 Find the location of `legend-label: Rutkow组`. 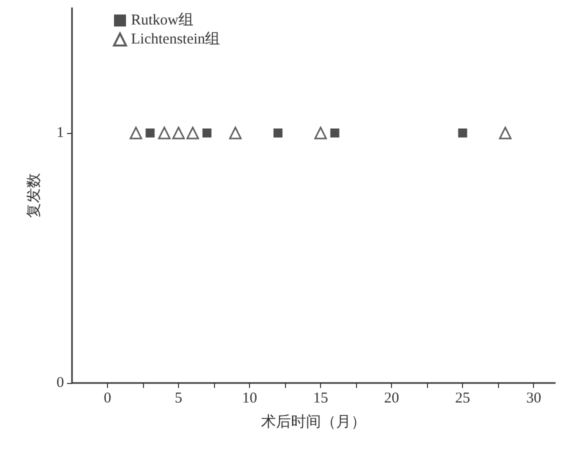

legend-label: Rutkow组 is located at coordinates (162, 20).